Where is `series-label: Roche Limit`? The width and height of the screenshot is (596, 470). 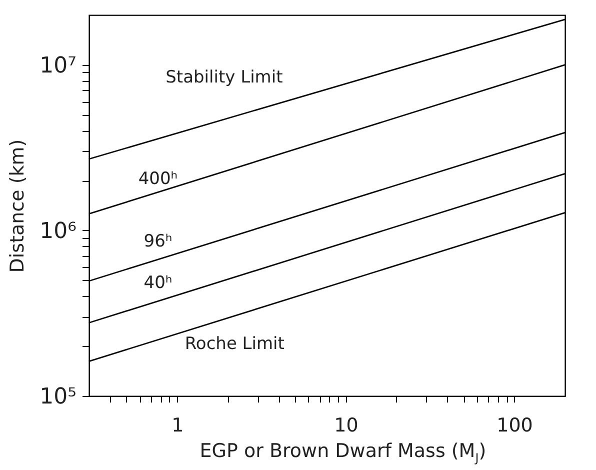
series-label: Roche Limit is located at coordinates (234, 344).